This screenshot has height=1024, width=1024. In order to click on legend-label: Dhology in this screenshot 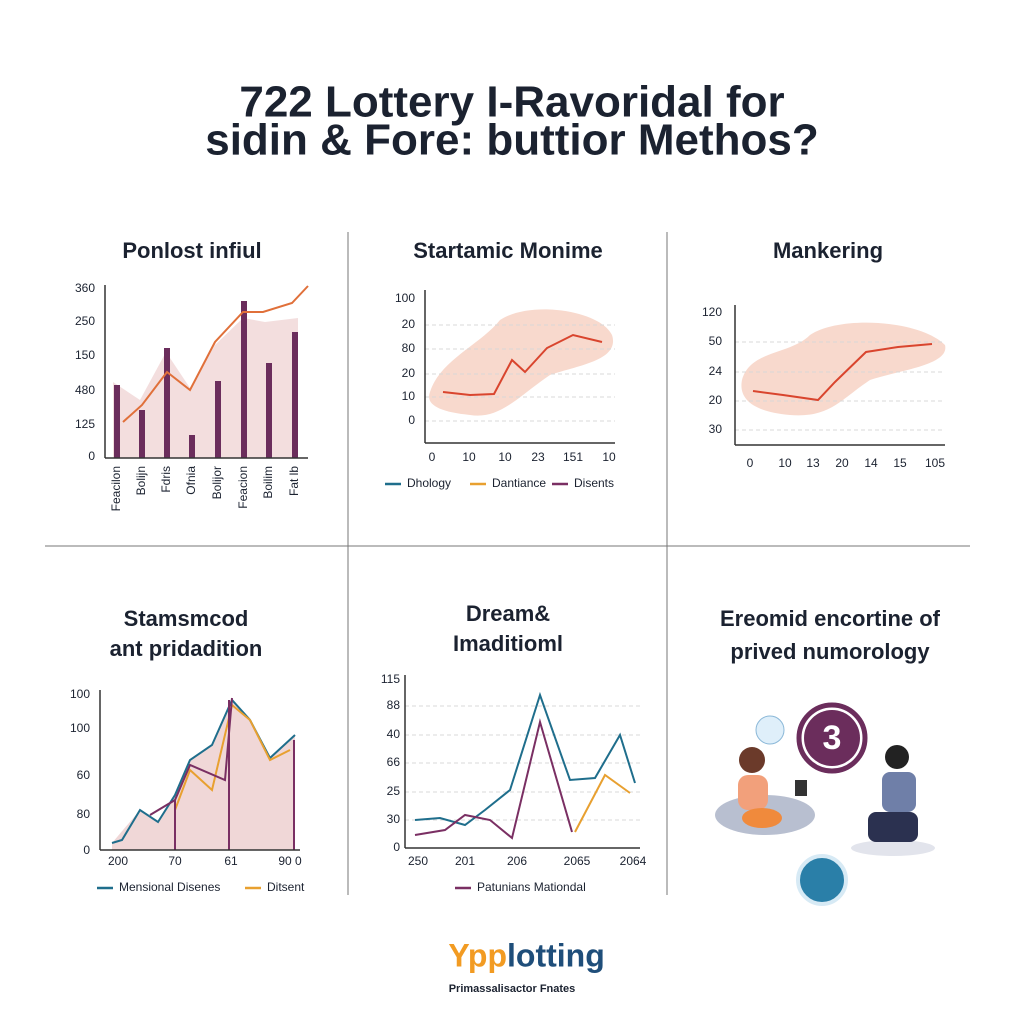, I will do `click(429, 483)`.